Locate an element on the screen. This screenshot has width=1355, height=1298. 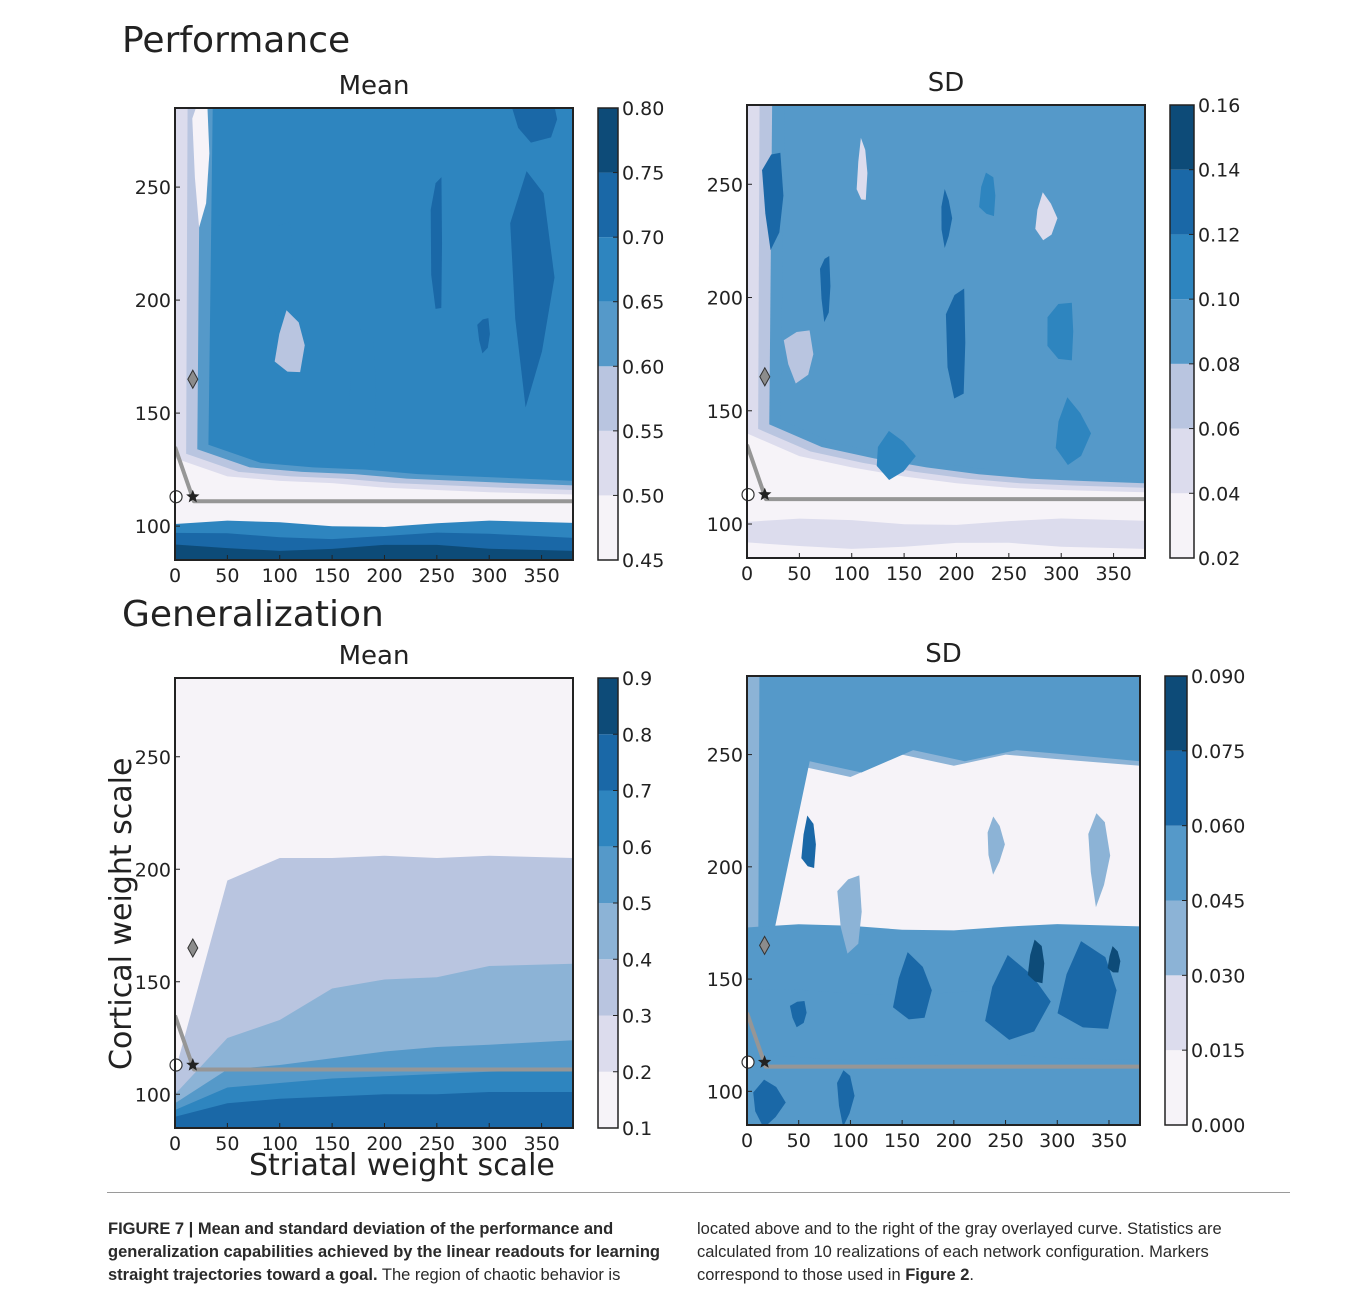
panel-title: SD is located at coordinates (946, 83).